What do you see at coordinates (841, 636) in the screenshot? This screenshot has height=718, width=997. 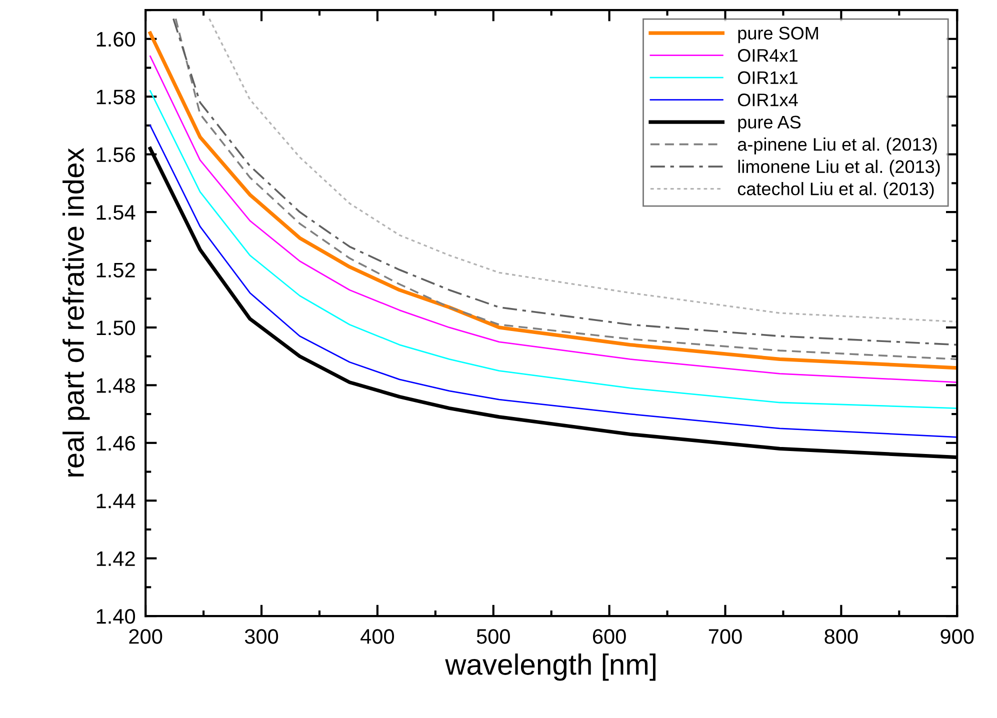 I see `x-tick-label: 800` at bounding box center [841, 636].